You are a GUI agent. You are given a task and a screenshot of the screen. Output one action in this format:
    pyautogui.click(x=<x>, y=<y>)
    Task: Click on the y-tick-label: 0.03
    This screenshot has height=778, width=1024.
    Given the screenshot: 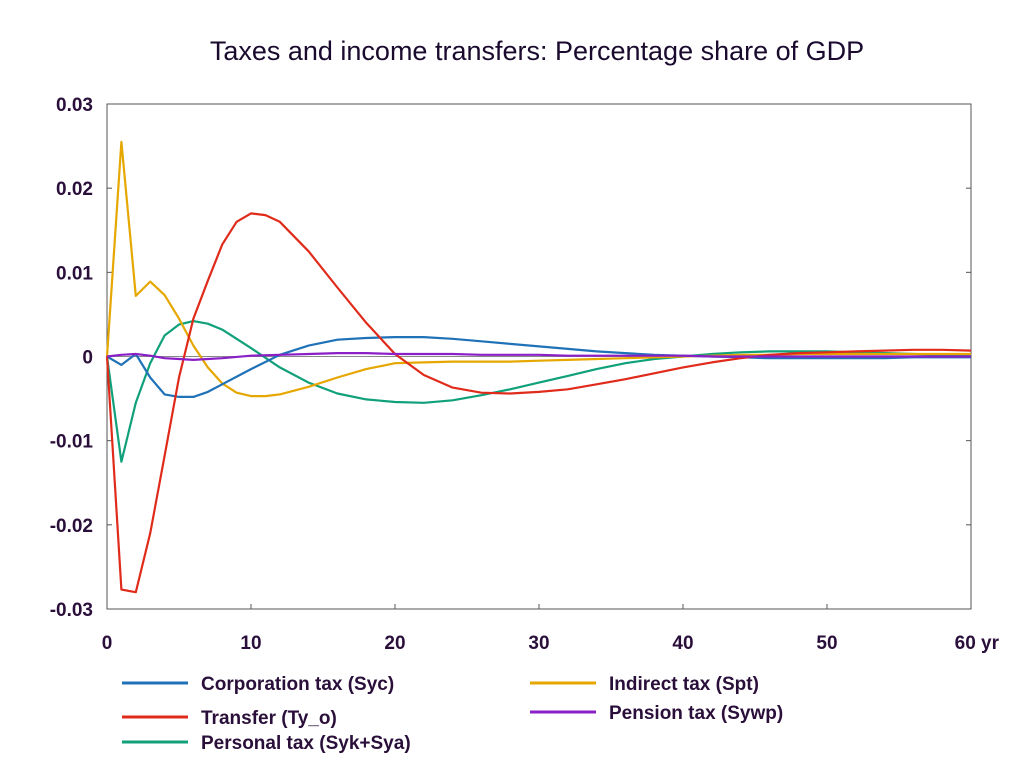 What is the action you would take?
    pyautogui.click(x=74, y=105)
    